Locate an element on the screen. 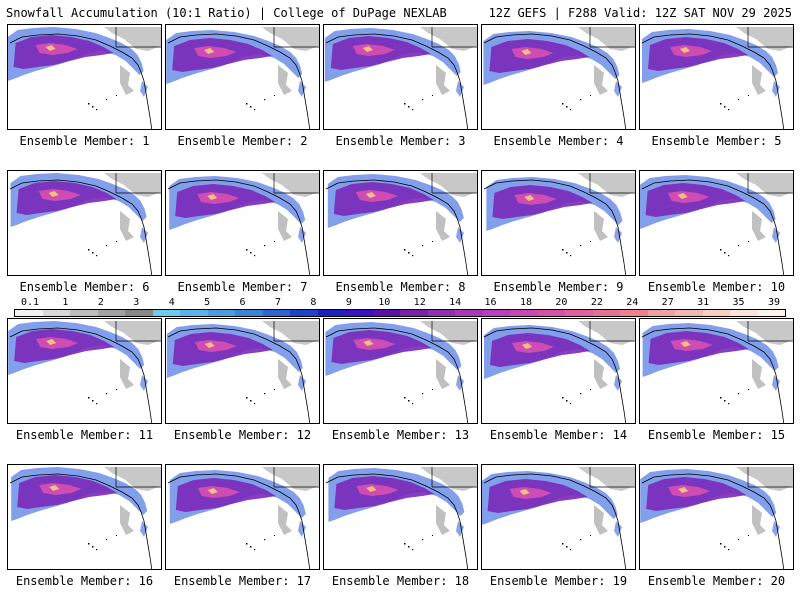 This screenshot has width=800, height=600. colorbar-tick-label: 20 is located at coordinates (561, 302).